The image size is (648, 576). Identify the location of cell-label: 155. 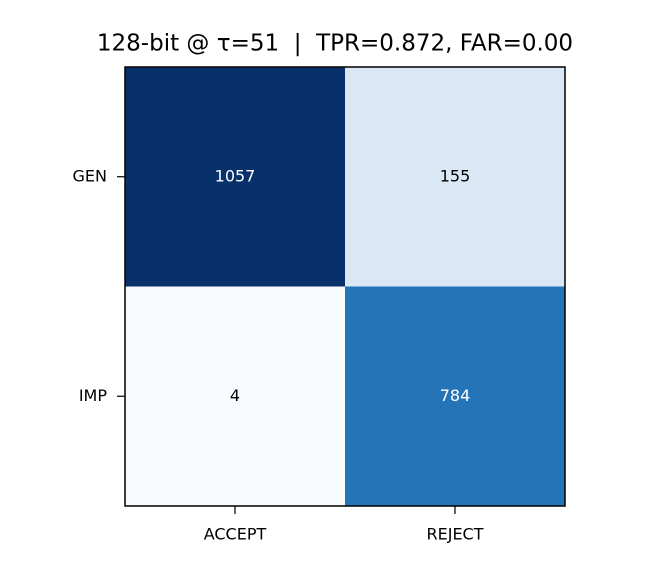
(455, 175).